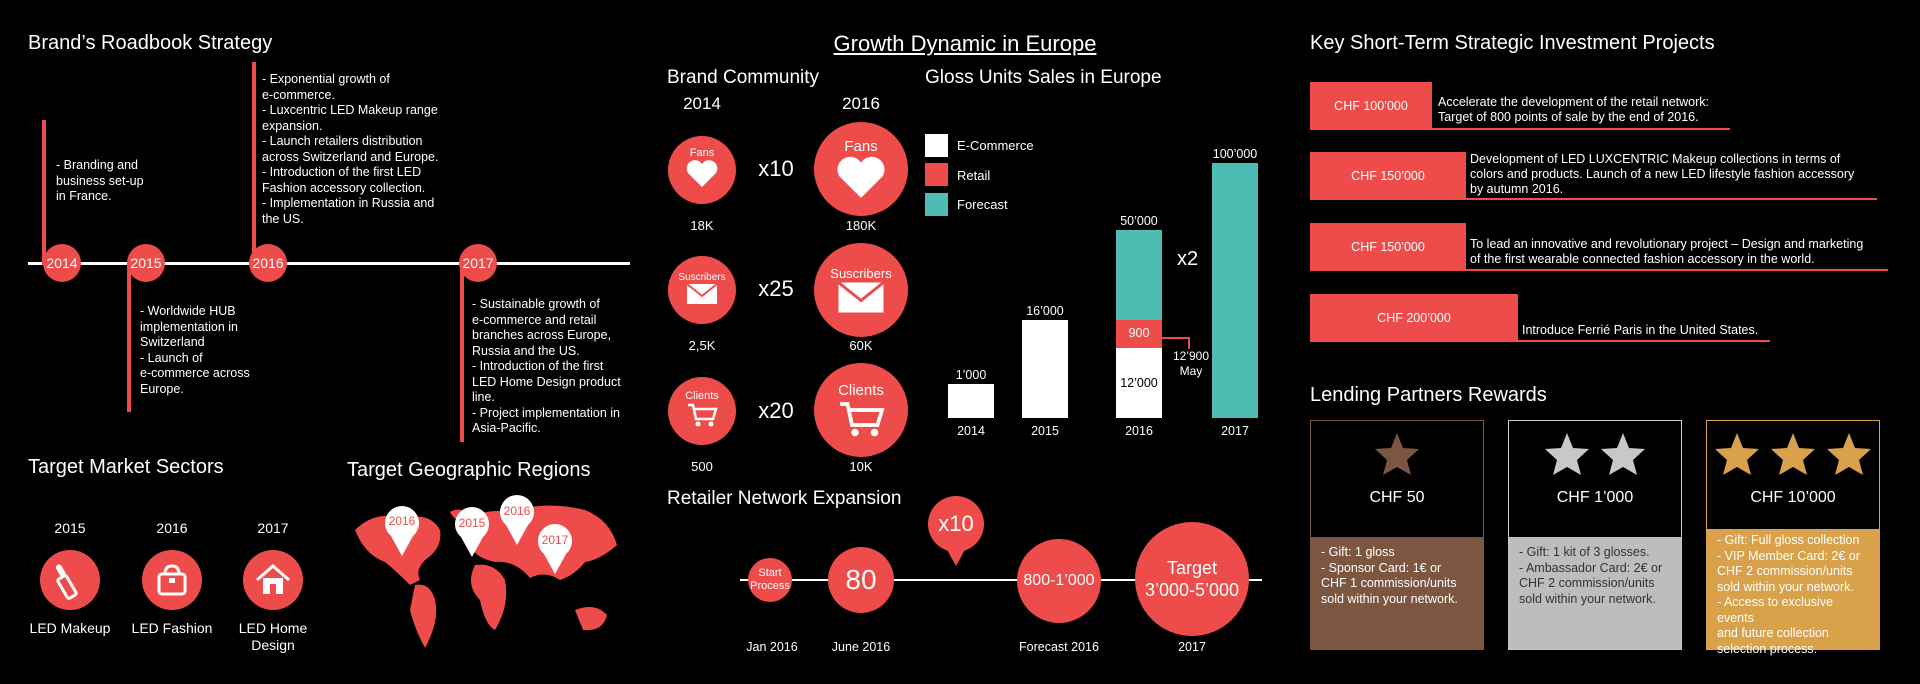  Describe the element at coordinates (861, 647) in the screenshot. I see `network-date: June 2016` at that location.